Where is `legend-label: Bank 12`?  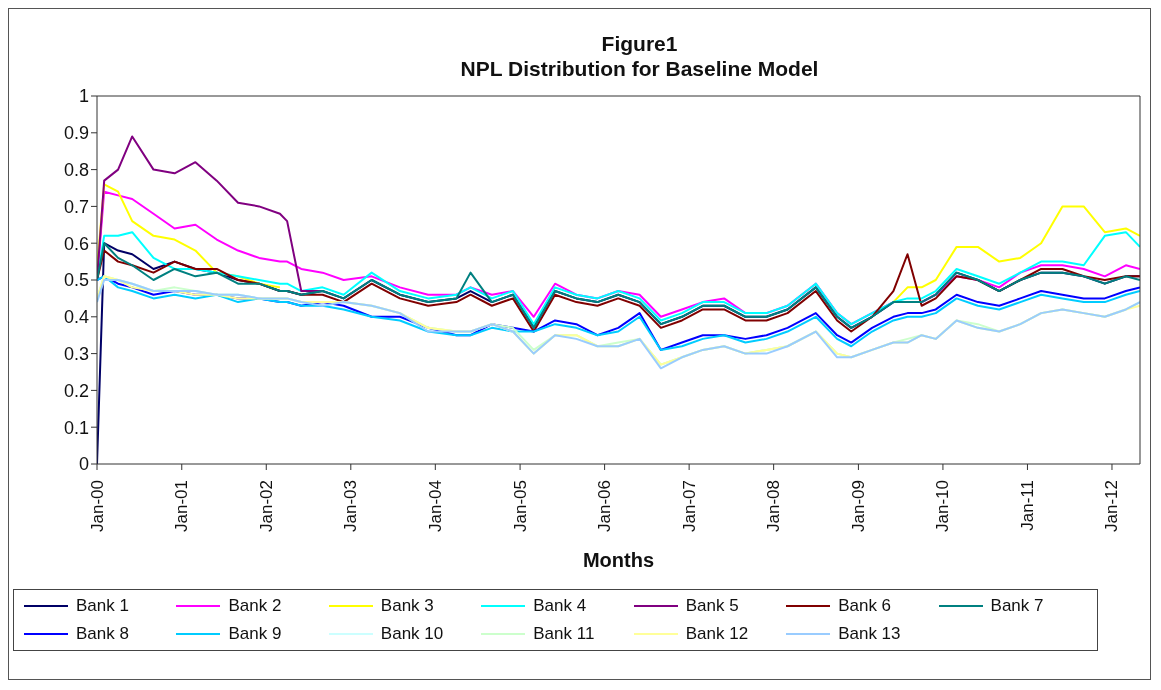
legend-label: Bank 12 is located at coordinates (717, 634).